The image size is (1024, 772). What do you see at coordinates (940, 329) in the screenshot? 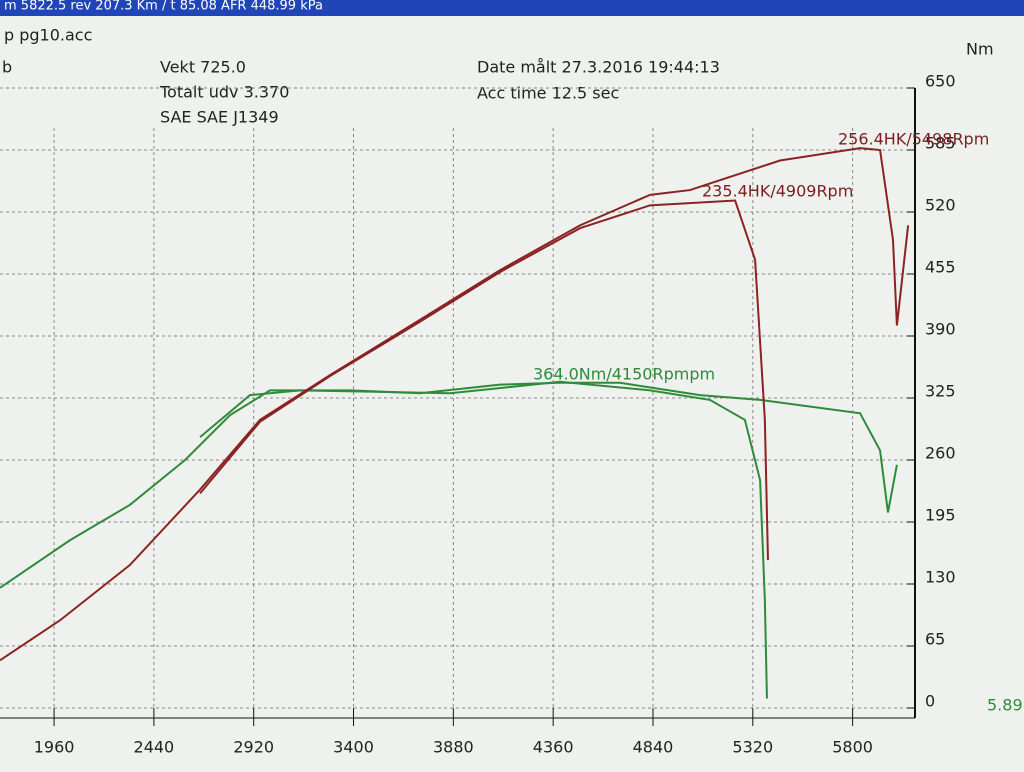
I see `y-tick-label: 390` at bounding box center [940, 329].